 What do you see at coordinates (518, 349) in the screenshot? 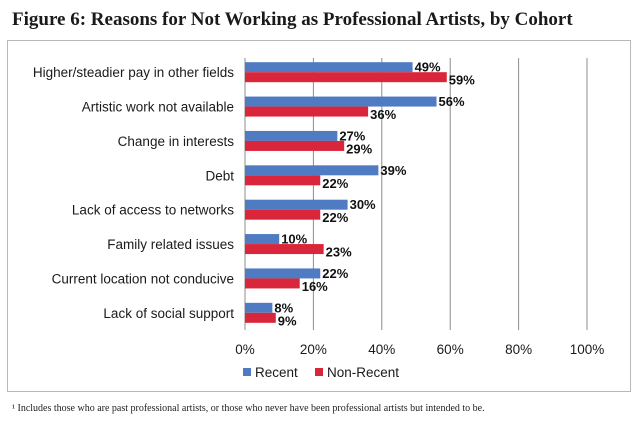
I see `x-tick-label: 80%` at bounding box center [518, 349].